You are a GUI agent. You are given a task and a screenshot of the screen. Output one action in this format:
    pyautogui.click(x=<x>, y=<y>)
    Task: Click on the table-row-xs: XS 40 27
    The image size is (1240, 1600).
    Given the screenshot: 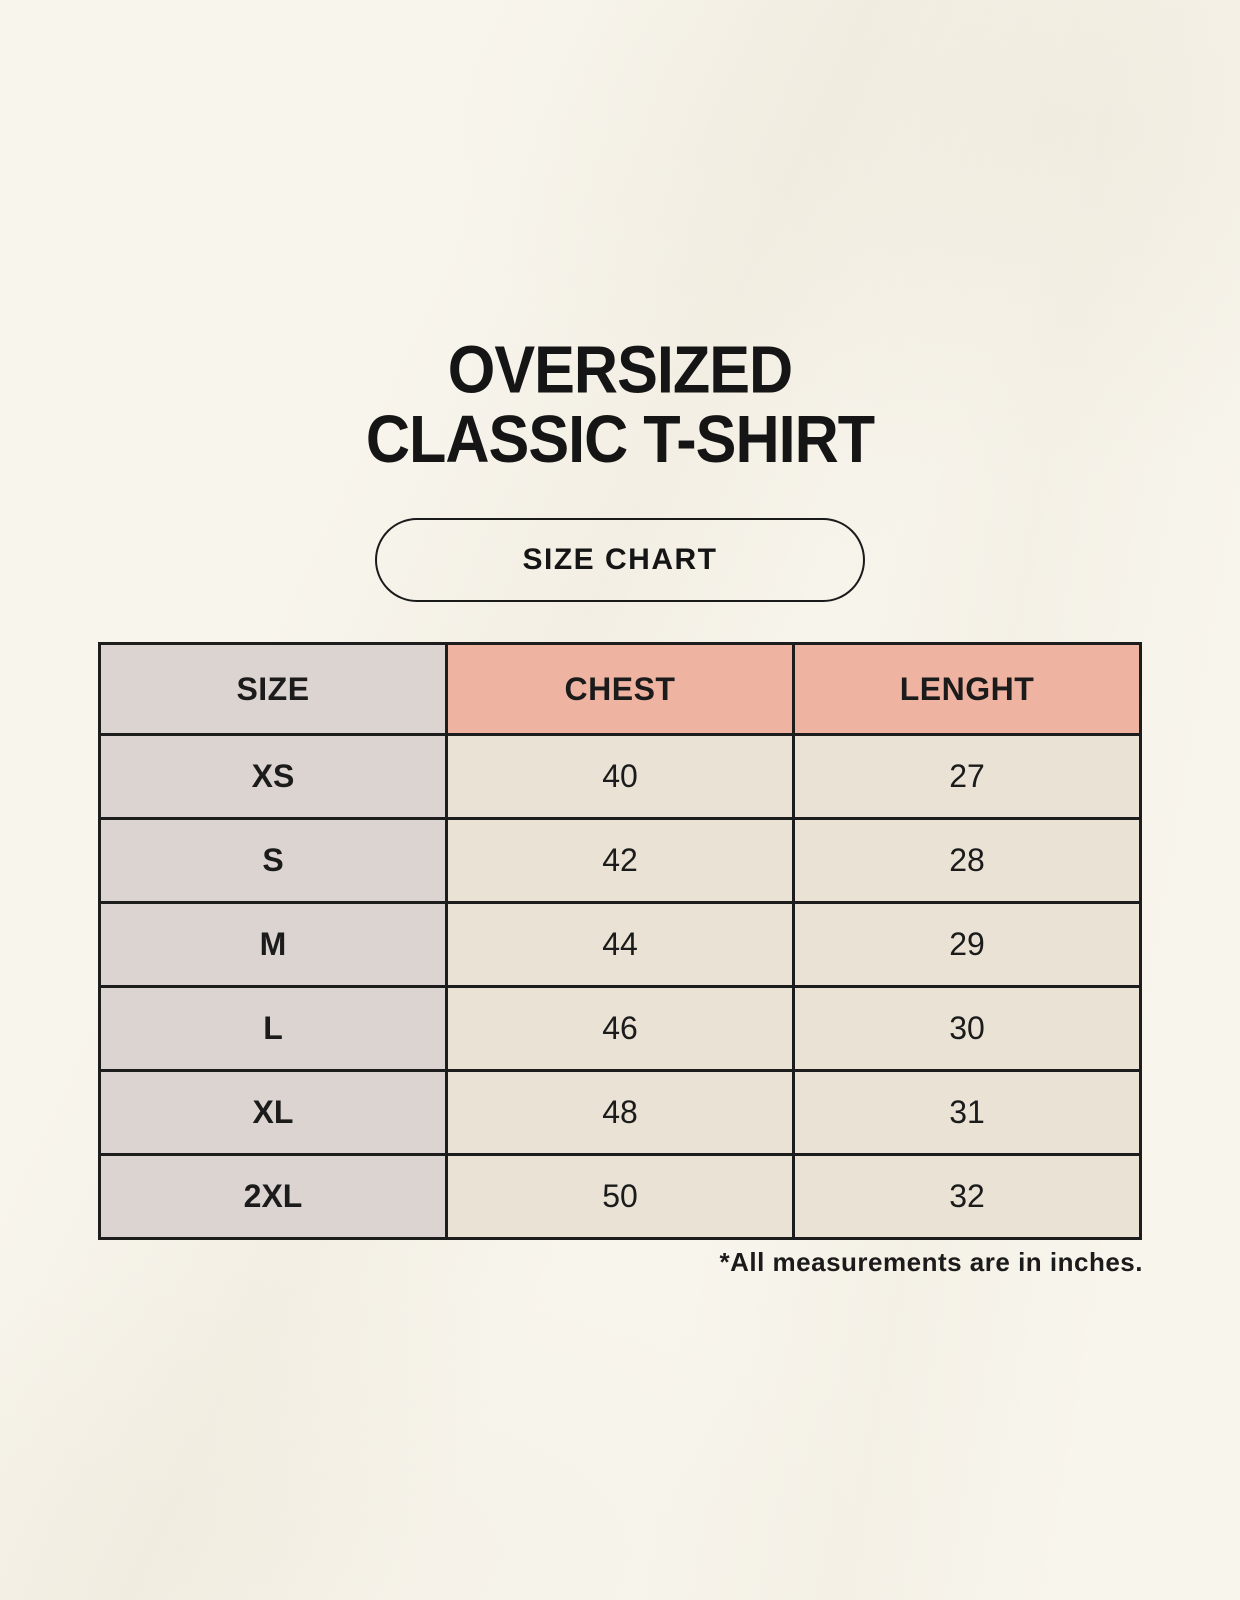 What is the action you would take?
    pyautogui.click(x=620, y=776)
    